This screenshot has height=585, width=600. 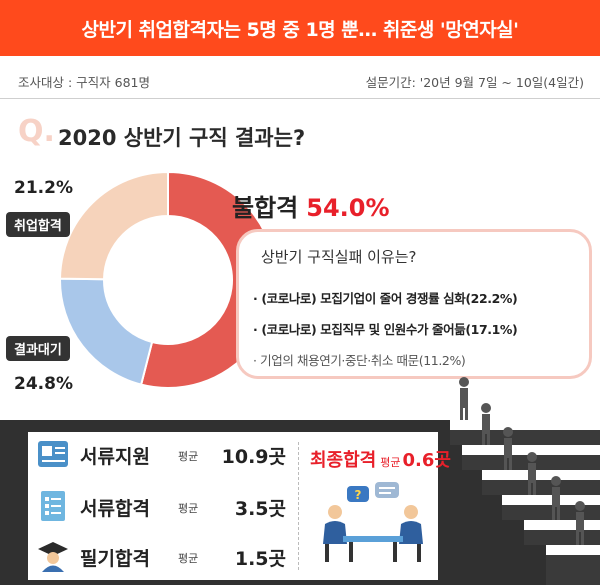 What do you see at coordinates (53, 557) in the screenshot?
I see `graduate-icon` at bounding box center [53, 557].